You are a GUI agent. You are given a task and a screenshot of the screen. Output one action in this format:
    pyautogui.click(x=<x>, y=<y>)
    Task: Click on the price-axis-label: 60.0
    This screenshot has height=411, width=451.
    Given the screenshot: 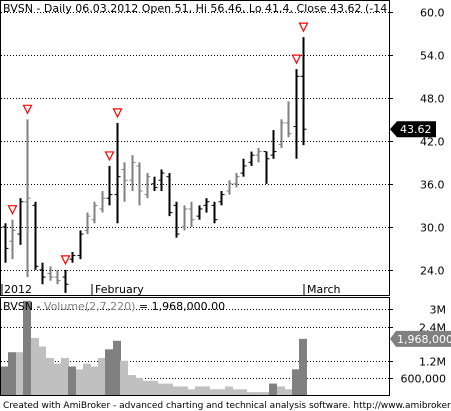 What is the action you would take?
    pyautogui.click(x=432, y=13)
    